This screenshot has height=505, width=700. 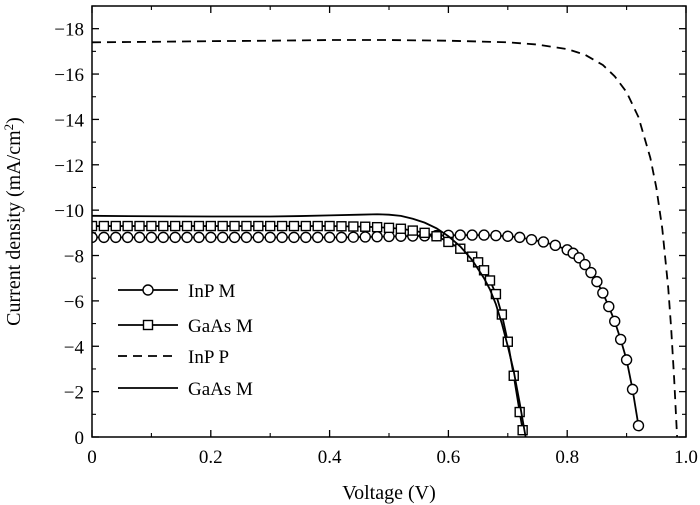 What do you see at coordinates (69, 211) in the screenshot?
I see `y-tick-label: −10` at bounding box center [69, 211].